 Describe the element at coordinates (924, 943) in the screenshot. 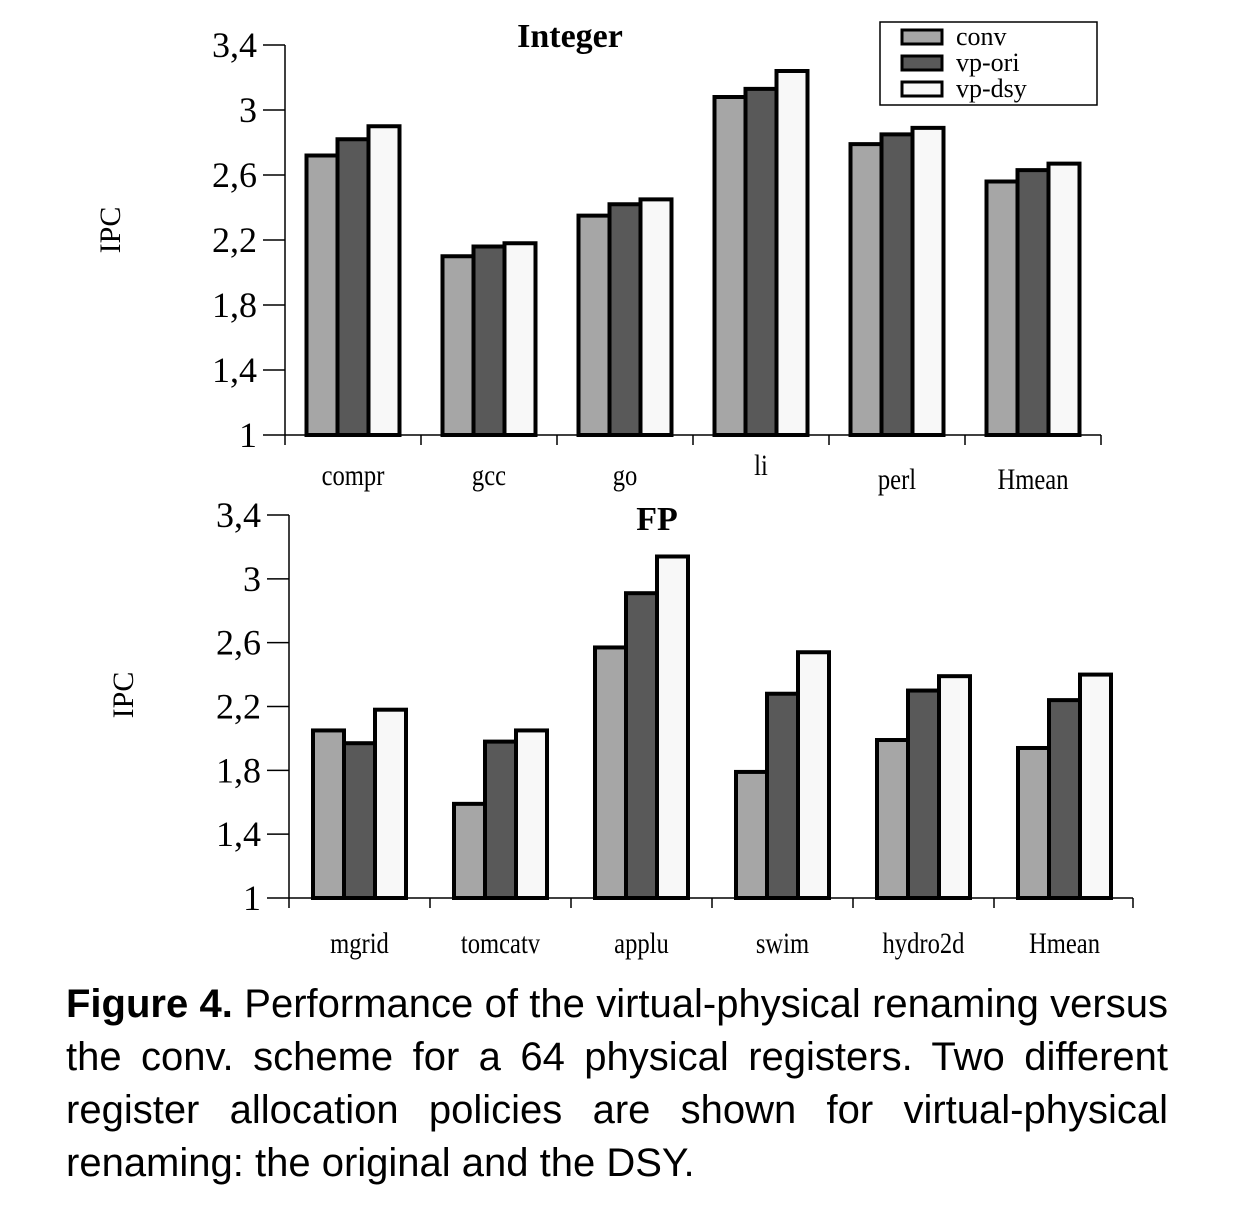

I see `category-label-hydro2d: hydro2d` at that location.